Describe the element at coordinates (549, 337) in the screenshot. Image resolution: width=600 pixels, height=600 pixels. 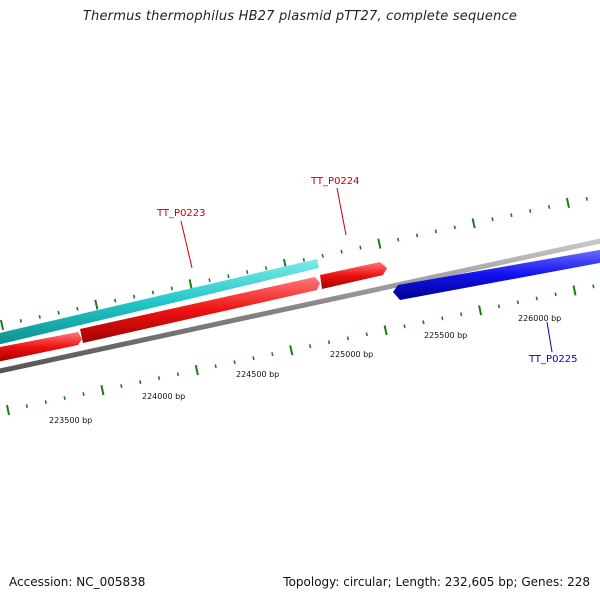
I see `tt-p0225-leader-line` at that location.